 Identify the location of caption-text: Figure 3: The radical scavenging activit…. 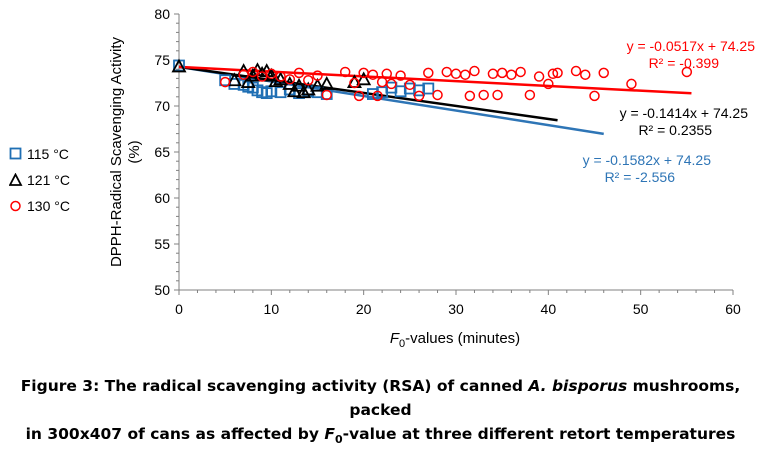
(274, 386).